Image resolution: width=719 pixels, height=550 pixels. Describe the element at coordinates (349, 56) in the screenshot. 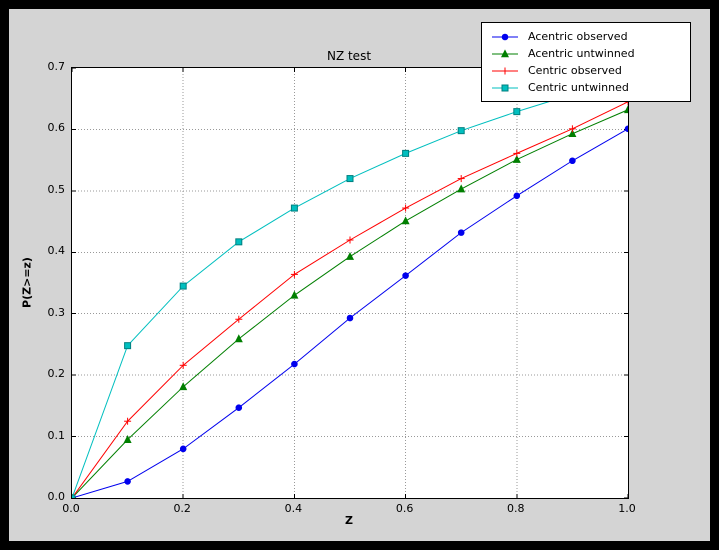

I see `chart-title: NZ test` at that location.